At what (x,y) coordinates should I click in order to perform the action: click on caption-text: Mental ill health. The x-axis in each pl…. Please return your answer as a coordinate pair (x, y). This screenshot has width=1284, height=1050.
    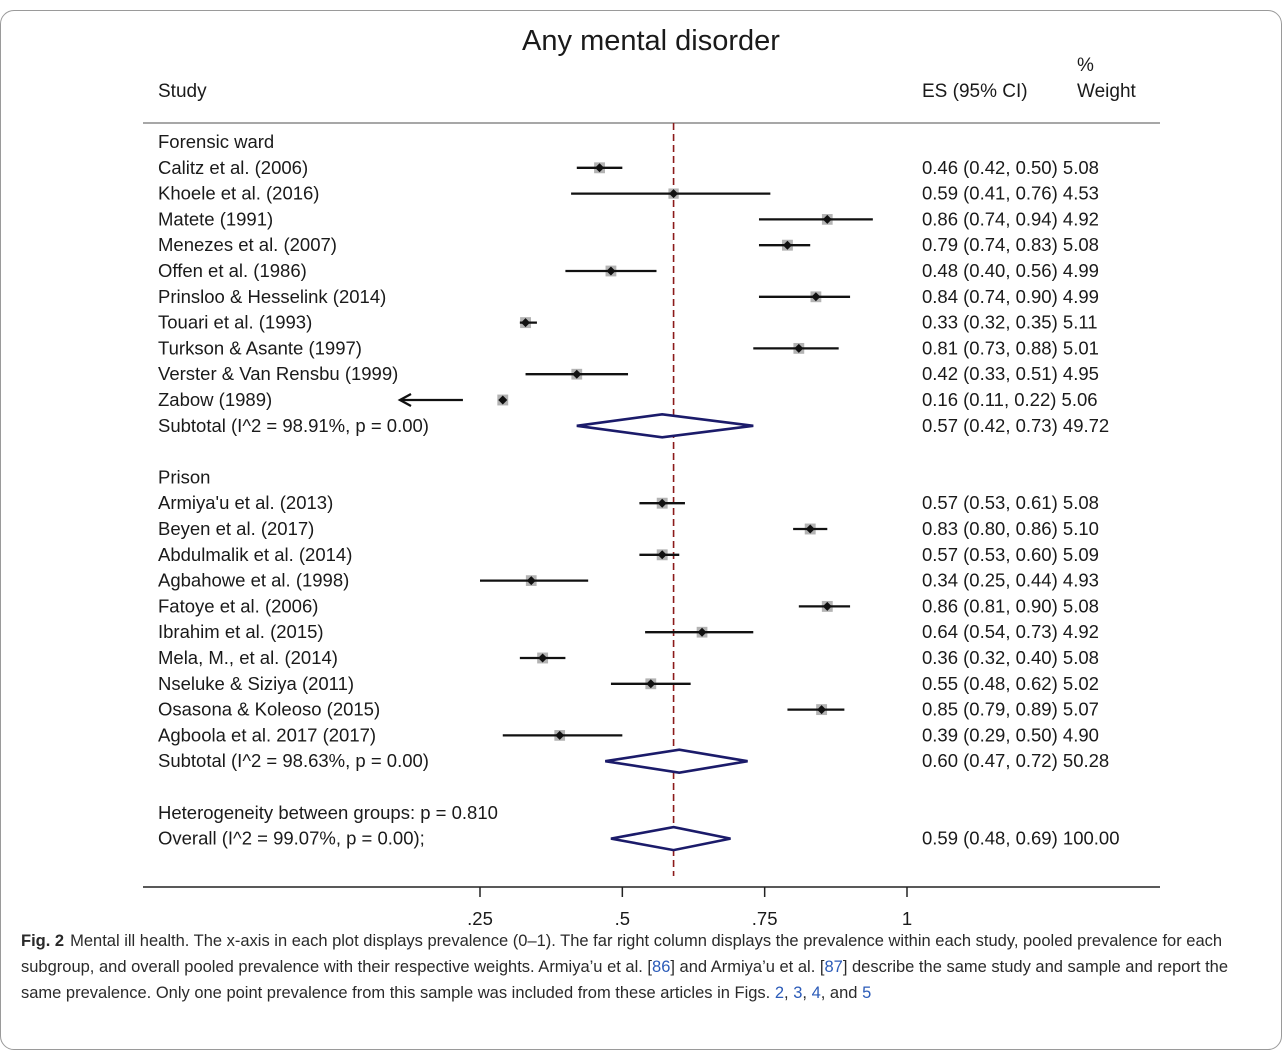
    Looking at the image, I should click on (622, 954).